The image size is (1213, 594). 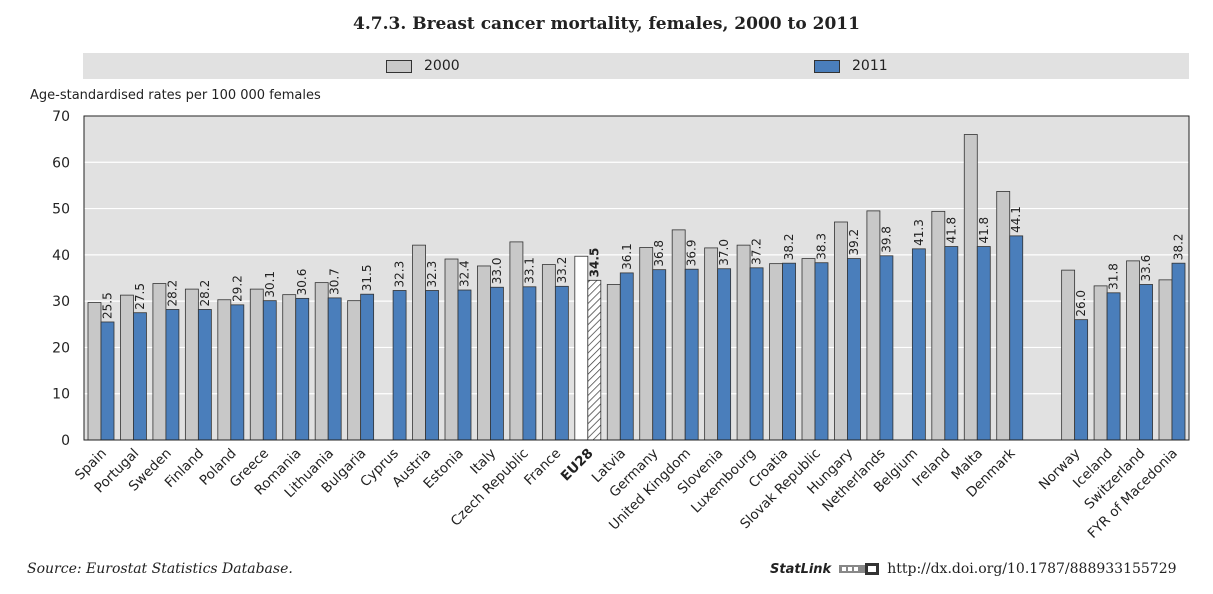 What do you see at coordinates (465, 273) in the screenshot?
I see `data-label-2011: 32.4` at bounding box center [465, 273].